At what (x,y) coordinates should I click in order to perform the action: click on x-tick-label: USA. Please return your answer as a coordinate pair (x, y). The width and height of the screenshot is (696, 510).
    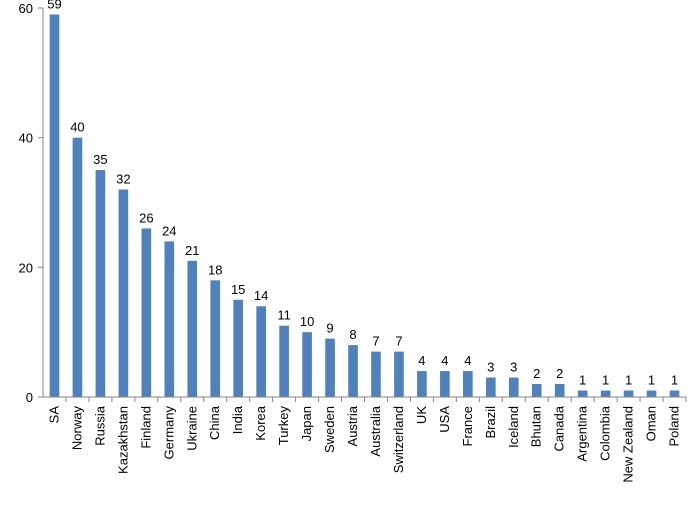
    Looking at the image, I should click on (444, 419).